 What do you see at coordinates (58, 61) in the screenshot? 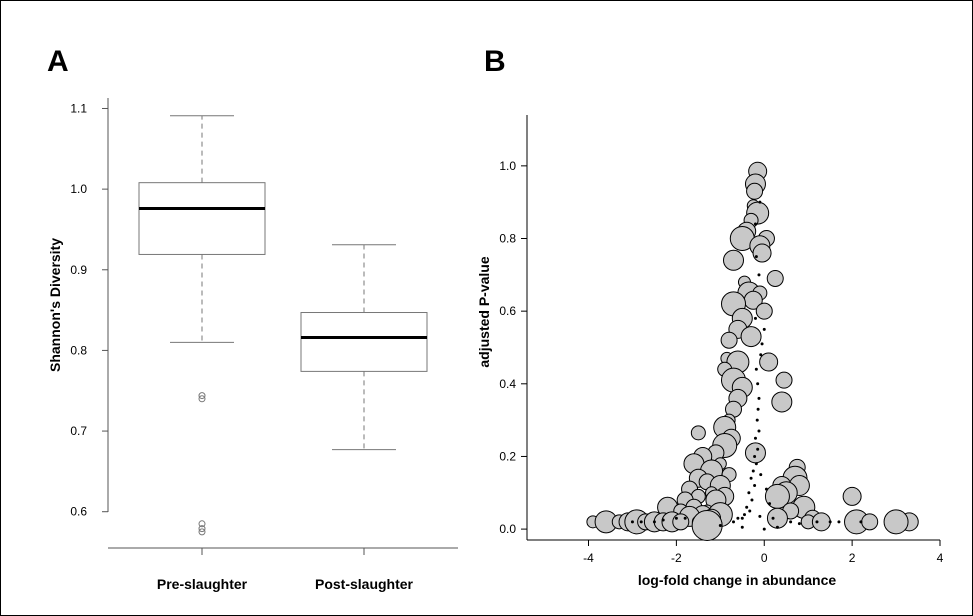
I see `panel-a-label: A` at bounding box center [58, 61].